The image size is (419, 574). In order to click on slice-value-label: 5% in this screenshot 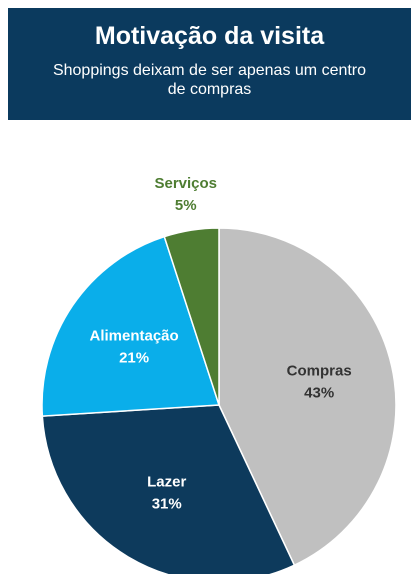, I will do `click(186, 205)`.